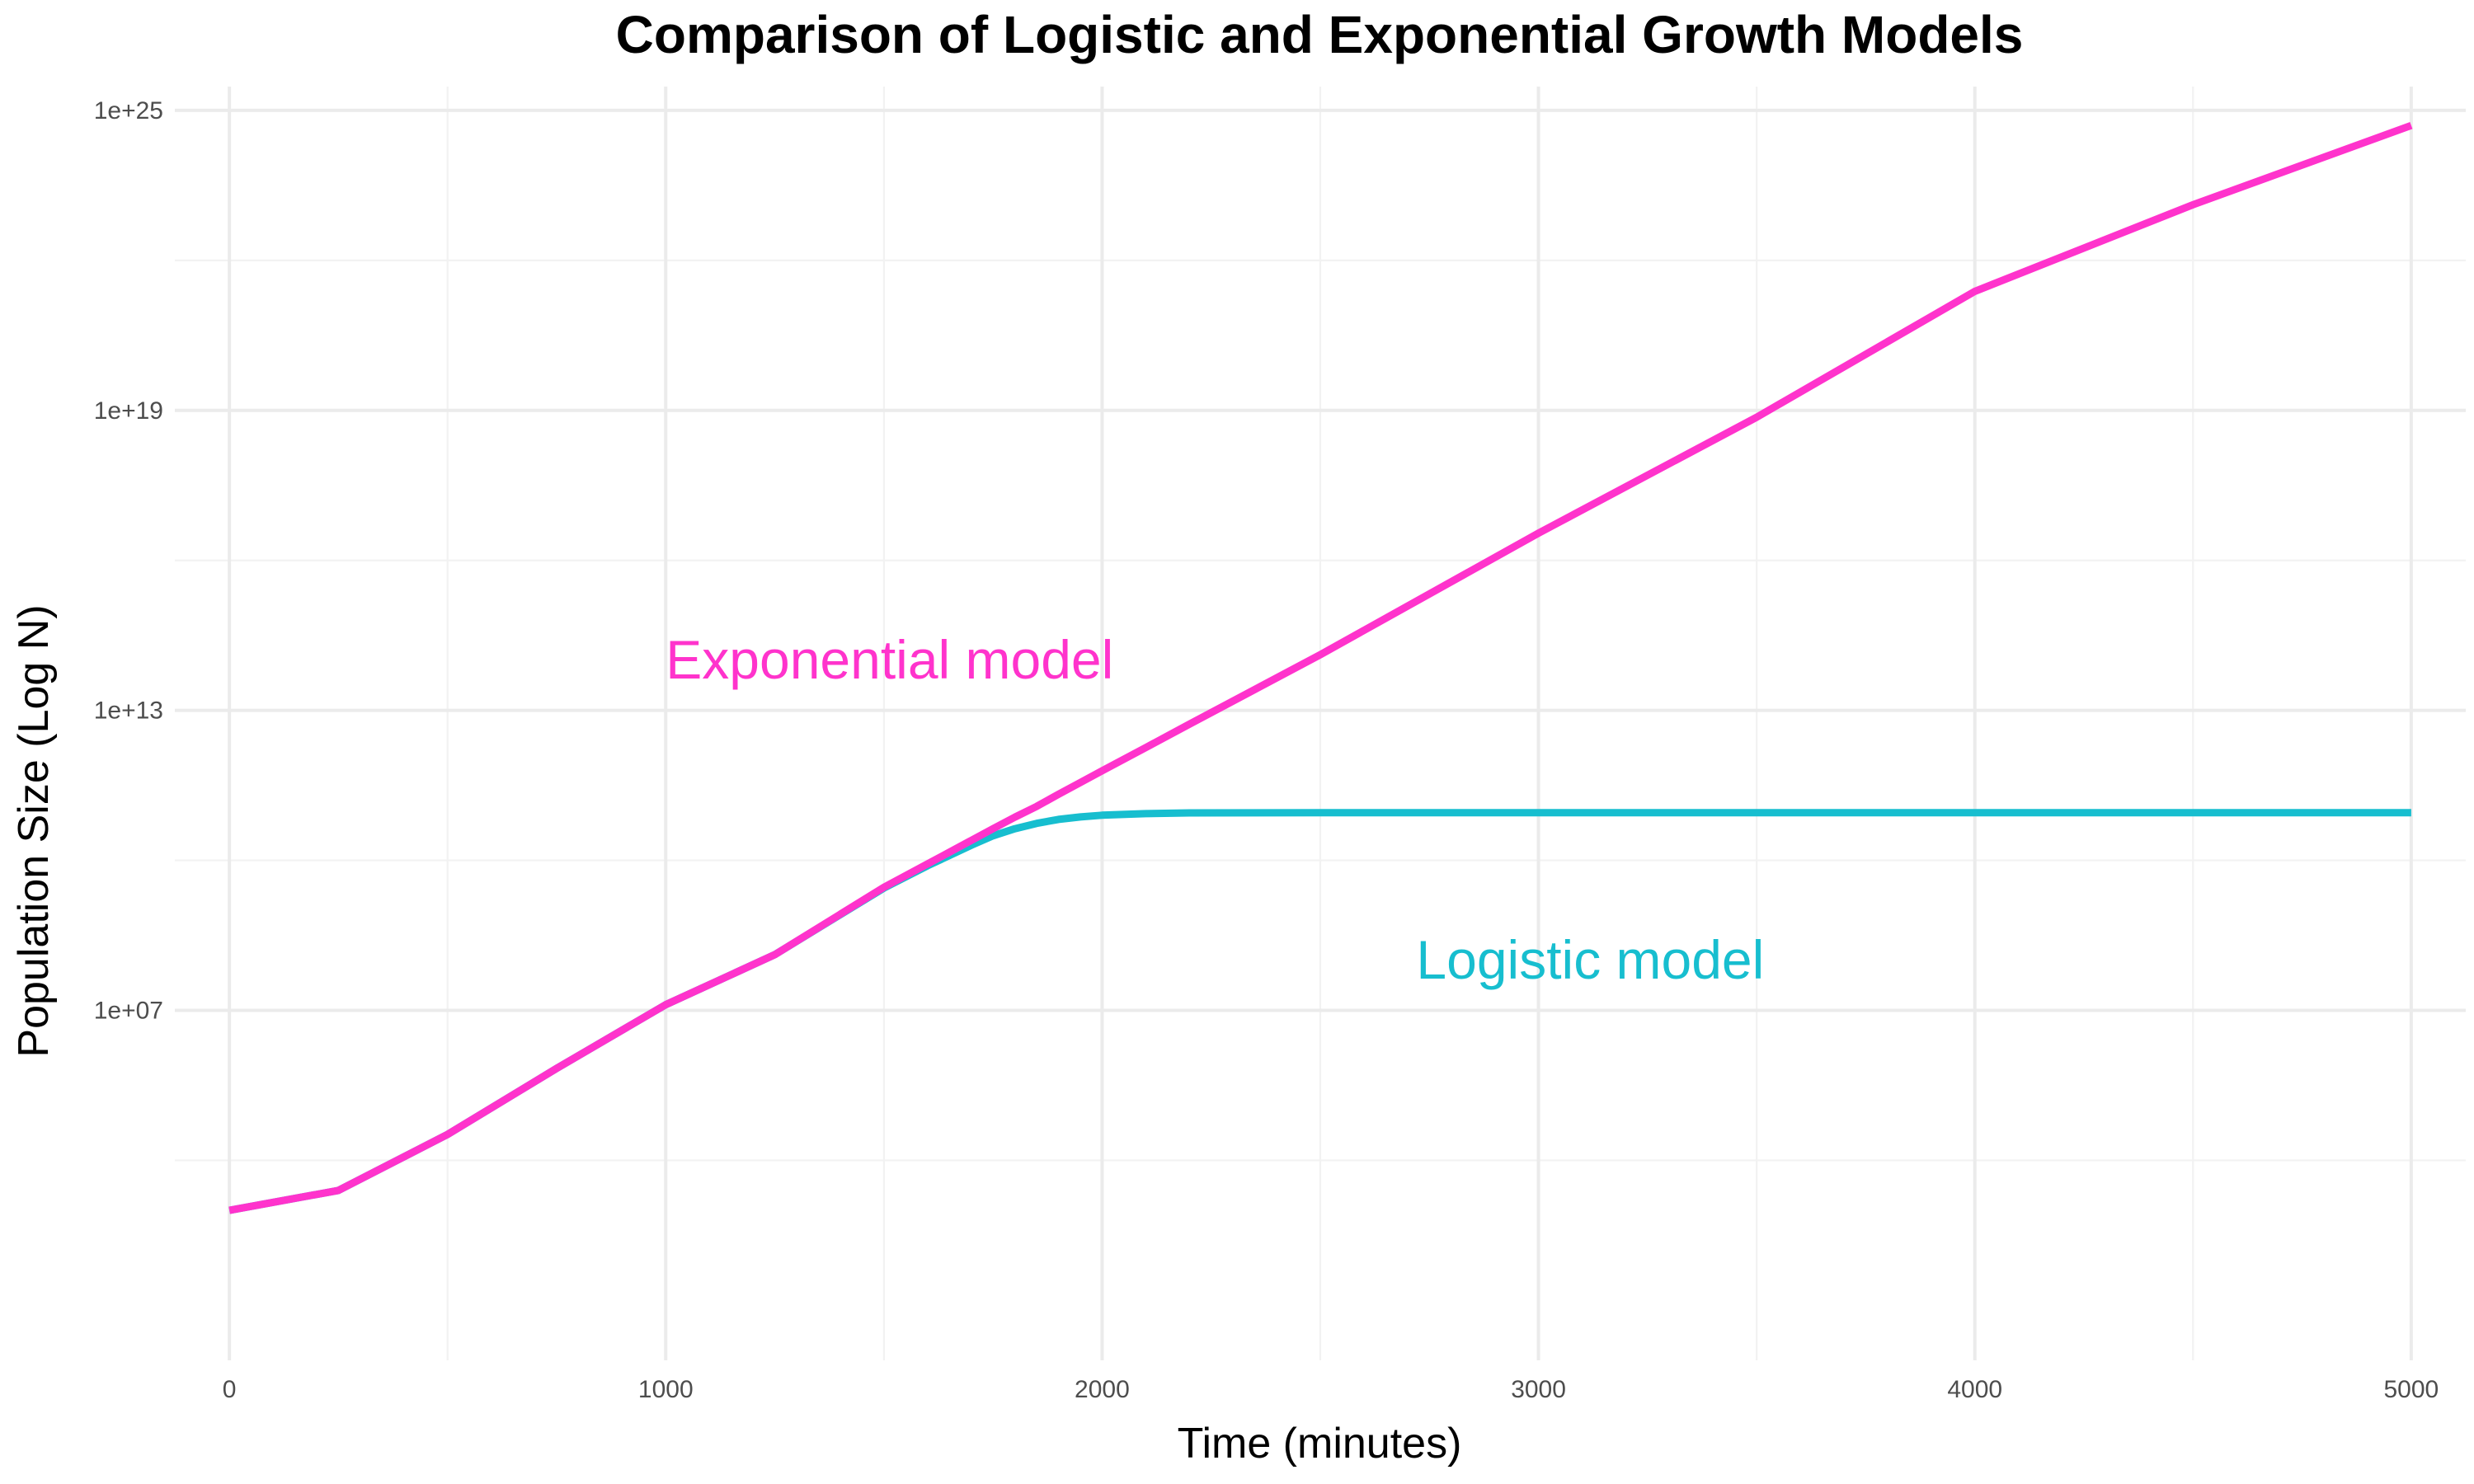  What do you see at coordinates (1590, 960) in the screenshot?
I see `annotation-label: Logistic model` at bounding box center [1590, 960].